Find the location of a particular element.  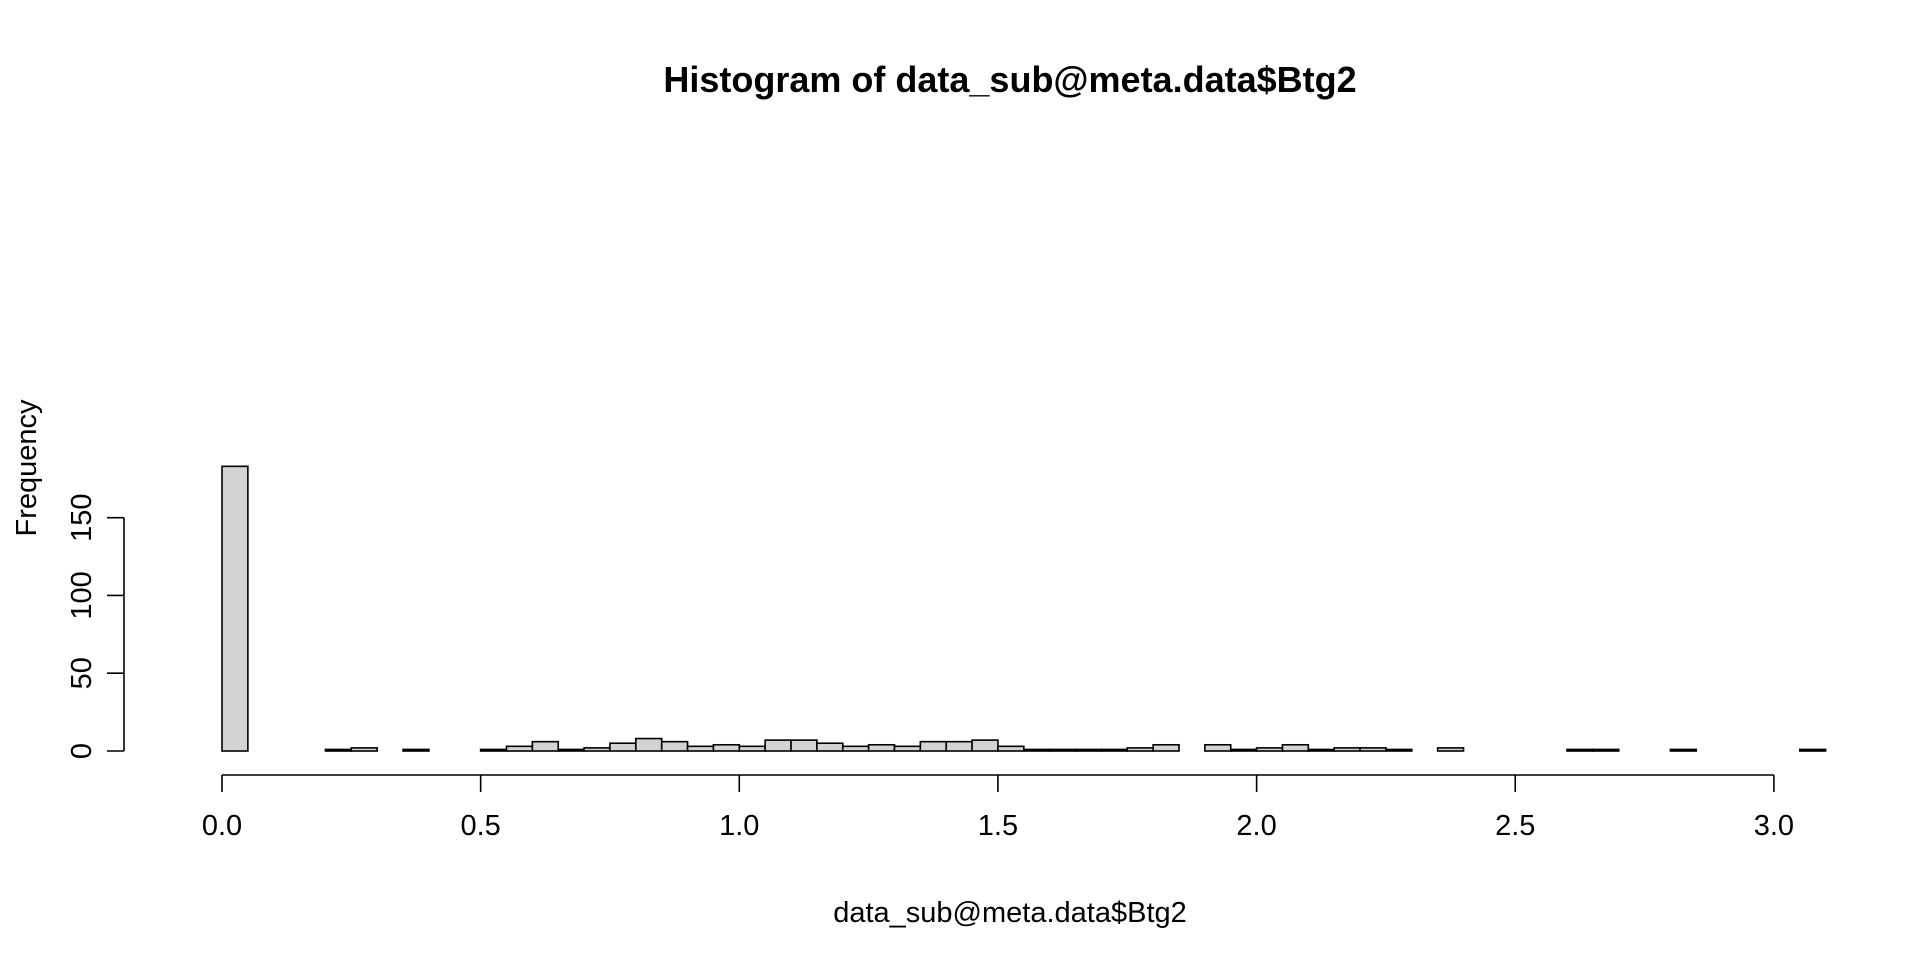

chart-title: Histogram of data_sub@meta.data$Btg2 is located at coordinates (1009, 79).